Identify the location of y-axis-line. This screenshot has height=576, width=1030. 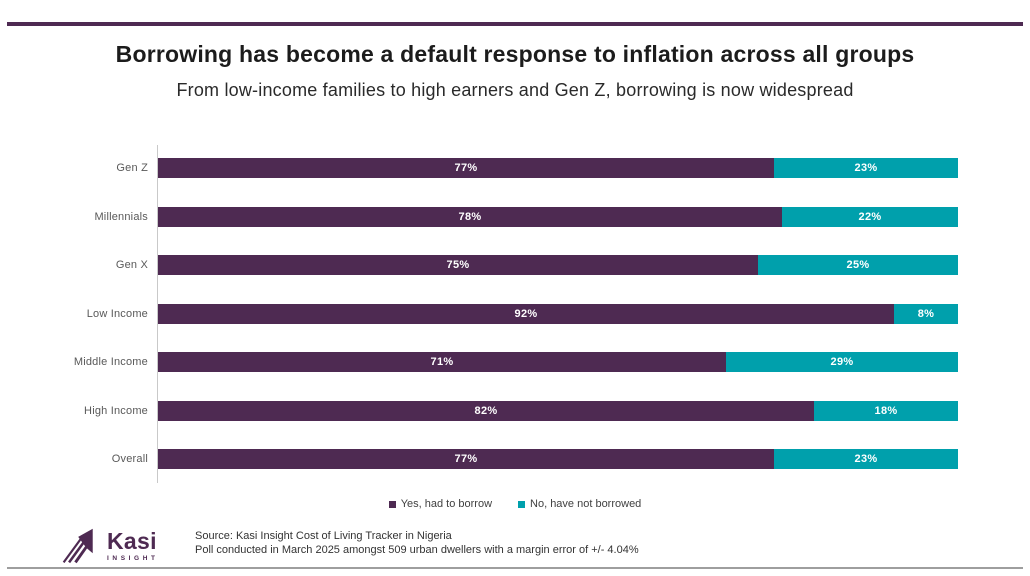
(157, 314).